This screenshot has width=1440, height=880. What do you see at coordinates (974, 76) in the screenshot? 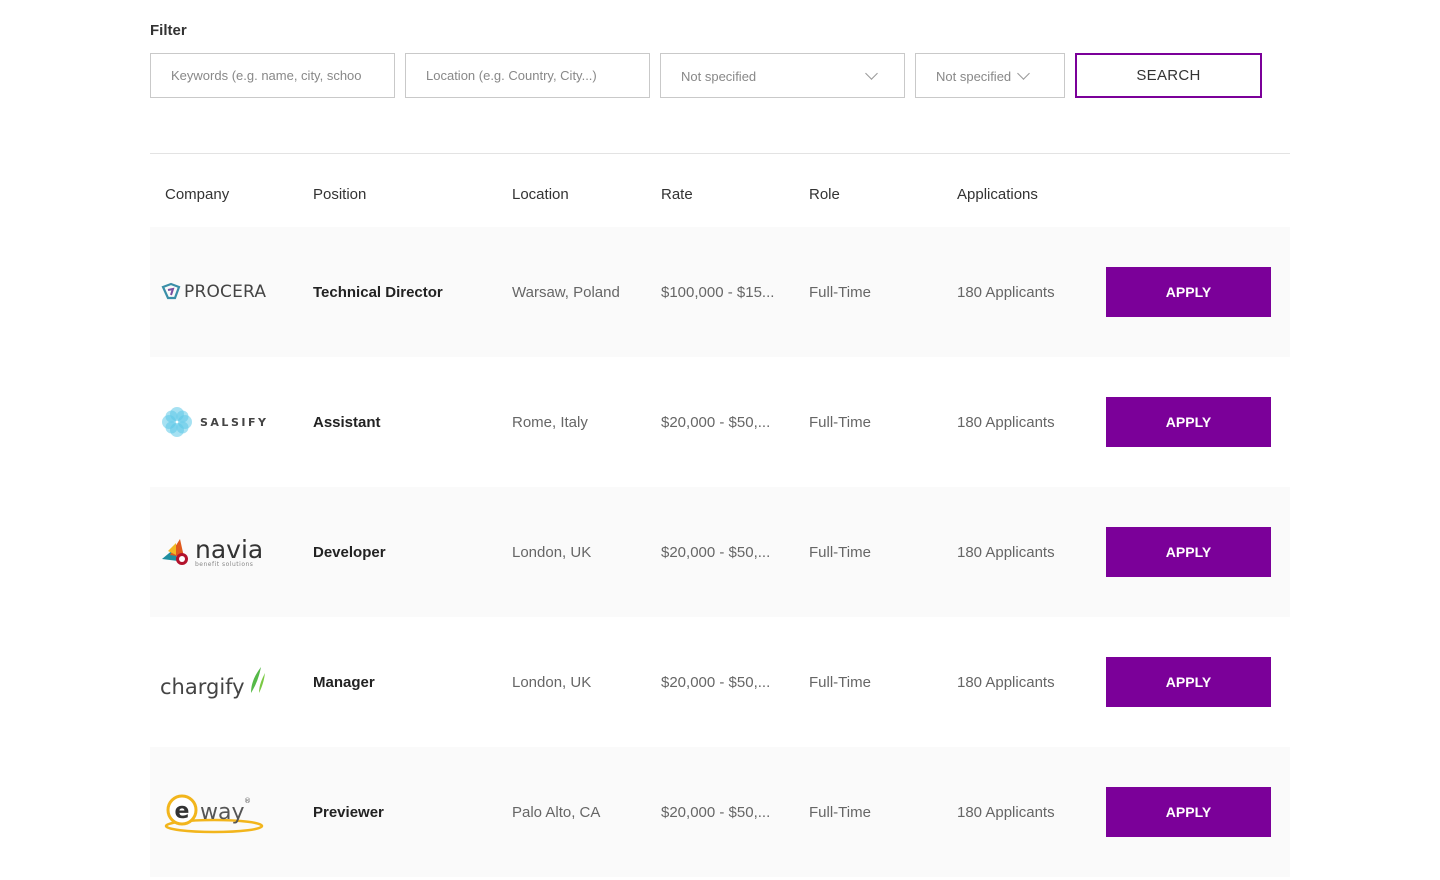
I see `filter-select-2-value: Not specified` at bounding box center [974, 76].